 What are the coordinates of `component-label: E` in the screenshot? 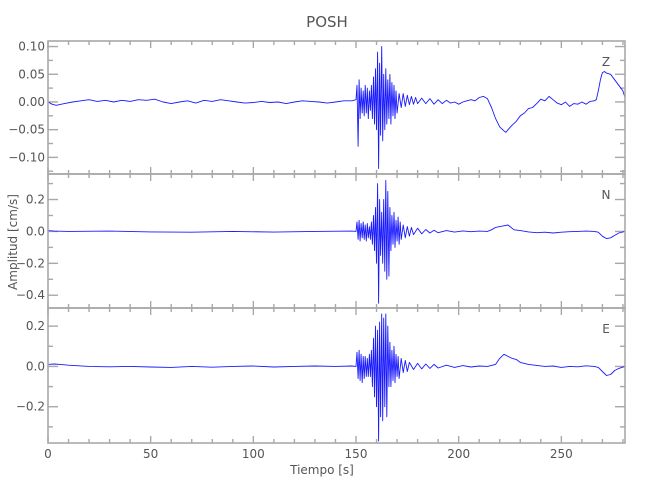 It's located at (606, 329).